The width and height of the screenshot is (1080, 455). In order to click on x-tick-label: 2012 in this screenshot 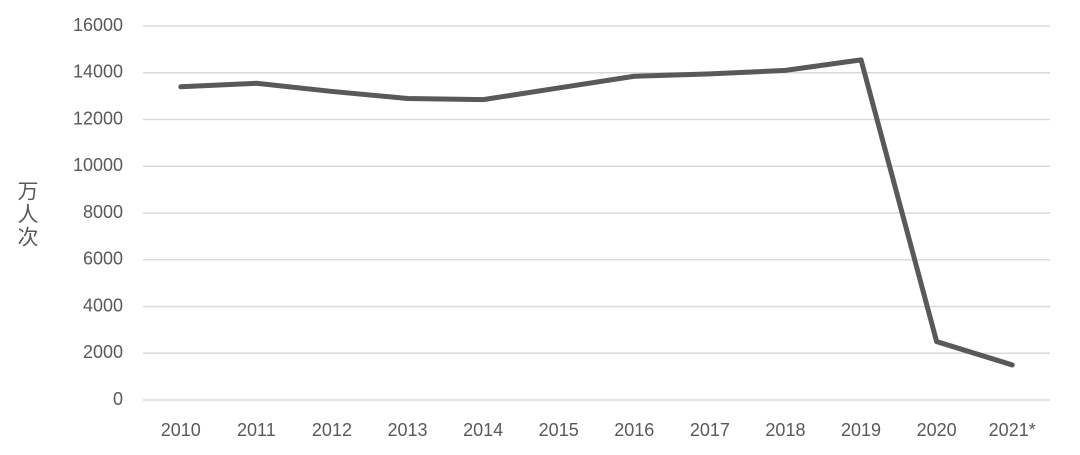, I will do `click(332, 430)`.